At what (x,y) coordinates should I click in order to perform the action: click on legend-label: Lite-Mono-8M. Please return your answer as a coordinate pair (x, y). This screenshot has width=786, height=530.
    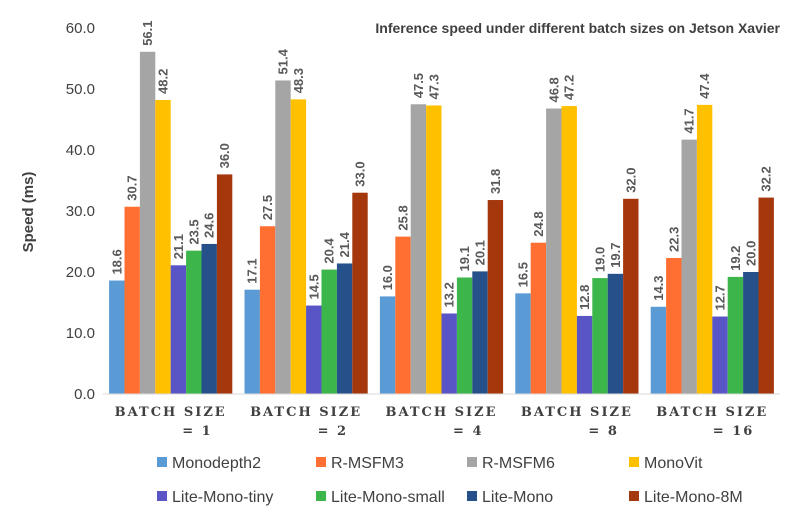
    Looking at the image, I should click on (693, 497).